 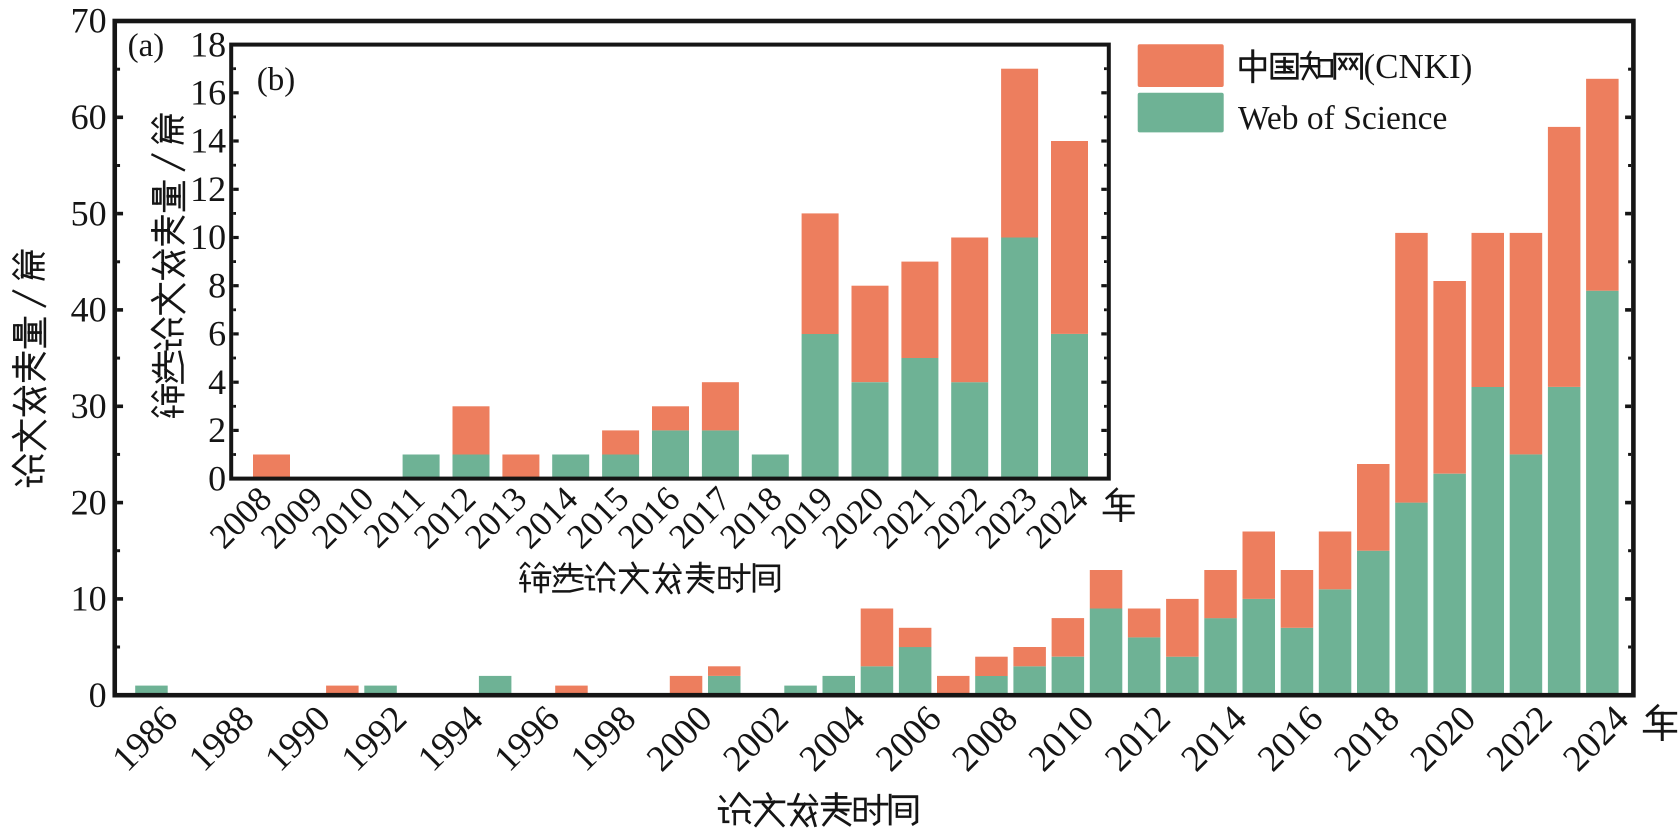 What do you see at coordinates (1418, 66) in the screenshot?
I see `svg-text: (CNKI)` at bounding box center [1418, 66].